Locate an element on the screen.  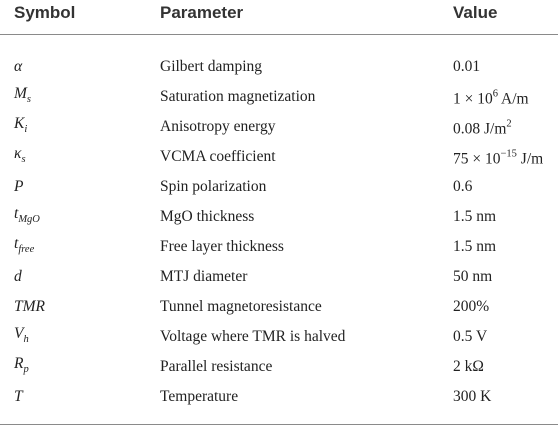
symbol-cell: Rp is located at coordinates (21, 367).